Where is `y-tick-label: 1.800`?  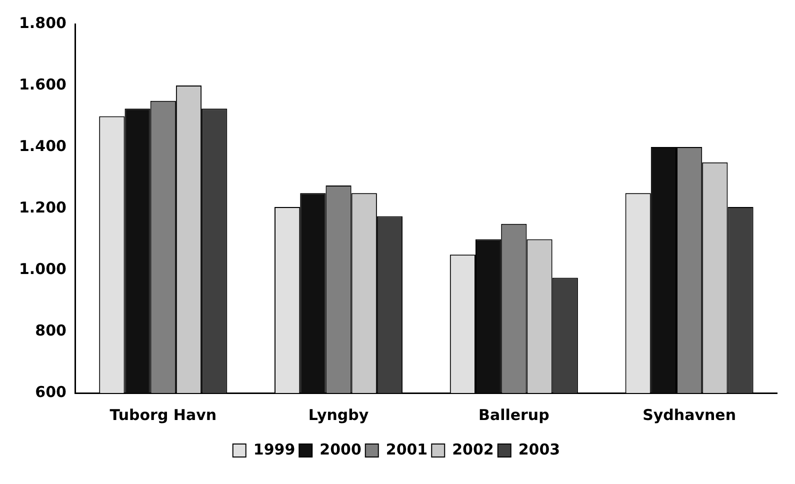 y-tick-label: 1.800 is located at coordinates (42, 23).